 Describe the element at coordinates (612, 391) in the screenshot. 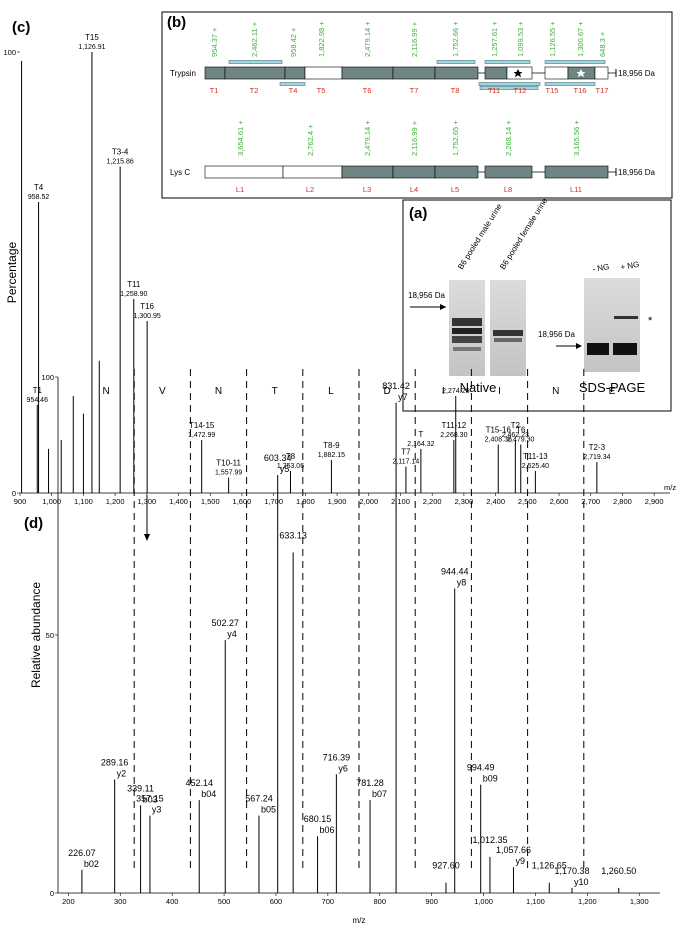

I see `residue: E` at that location.